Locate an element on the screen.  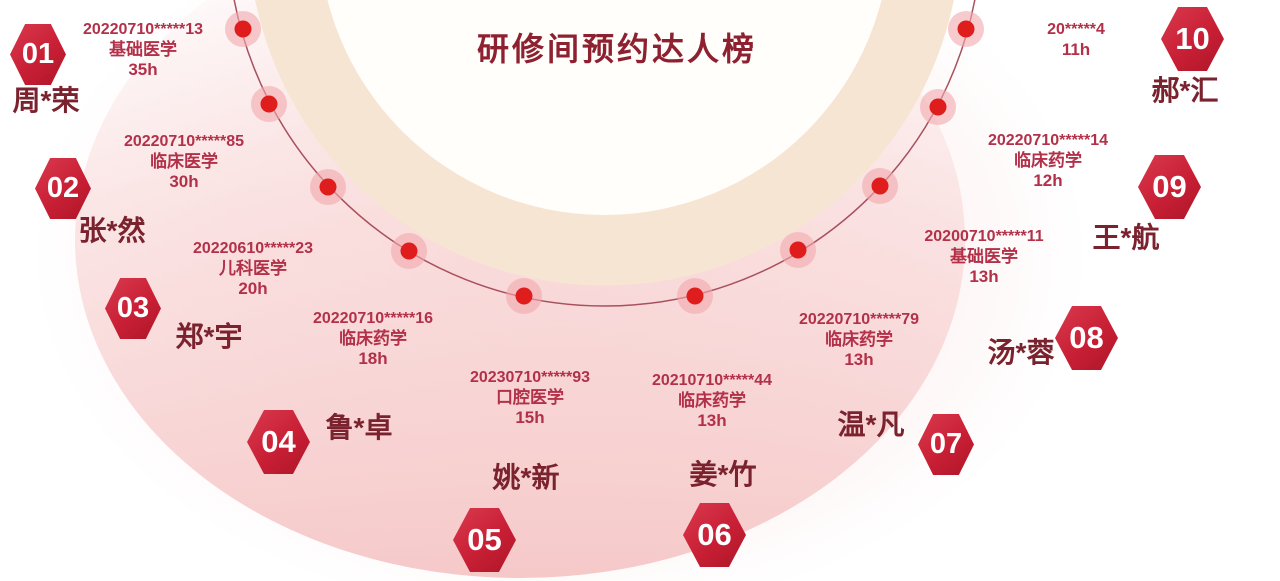
user-name: 郝*汇 is located at coordinates (1185, 90).